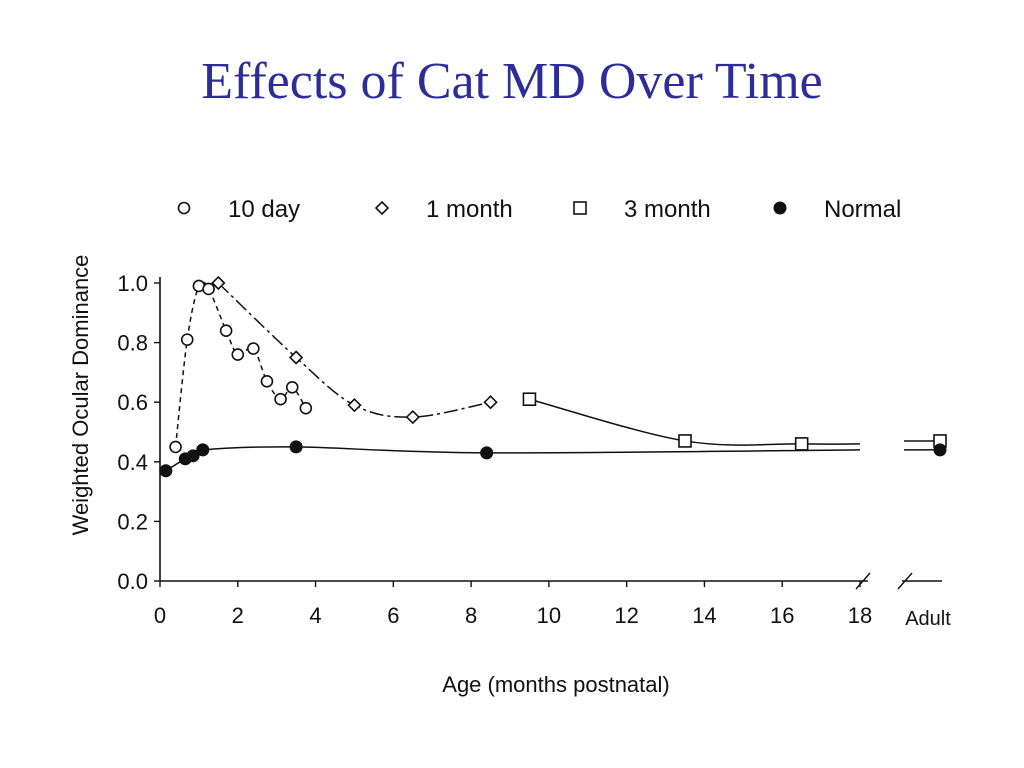 This screenshot has height=768, width=1024. What do you see at coordinates (80, 395) in the screenshot?
I see `y-axis-label: Weighted Ocular Dominance` at bounding box center [80, 395].